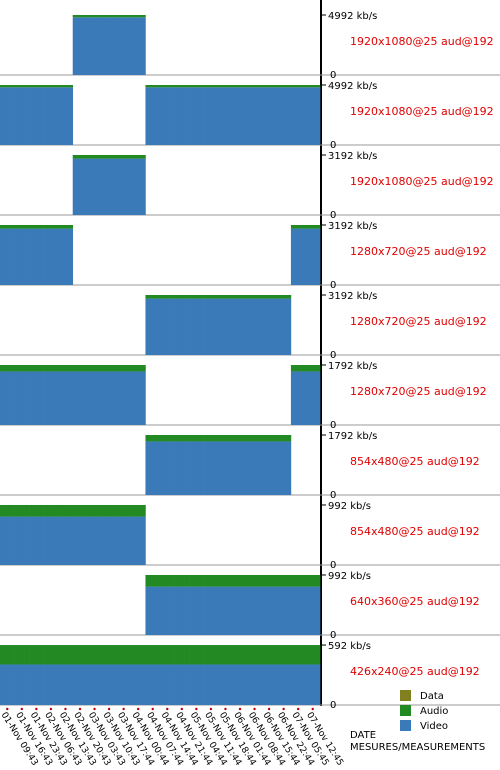 The image size is (500, 770). Describe the element at coordinates (363, 735) in the screenshot. I see `x-axis-label: DATE` at that location.